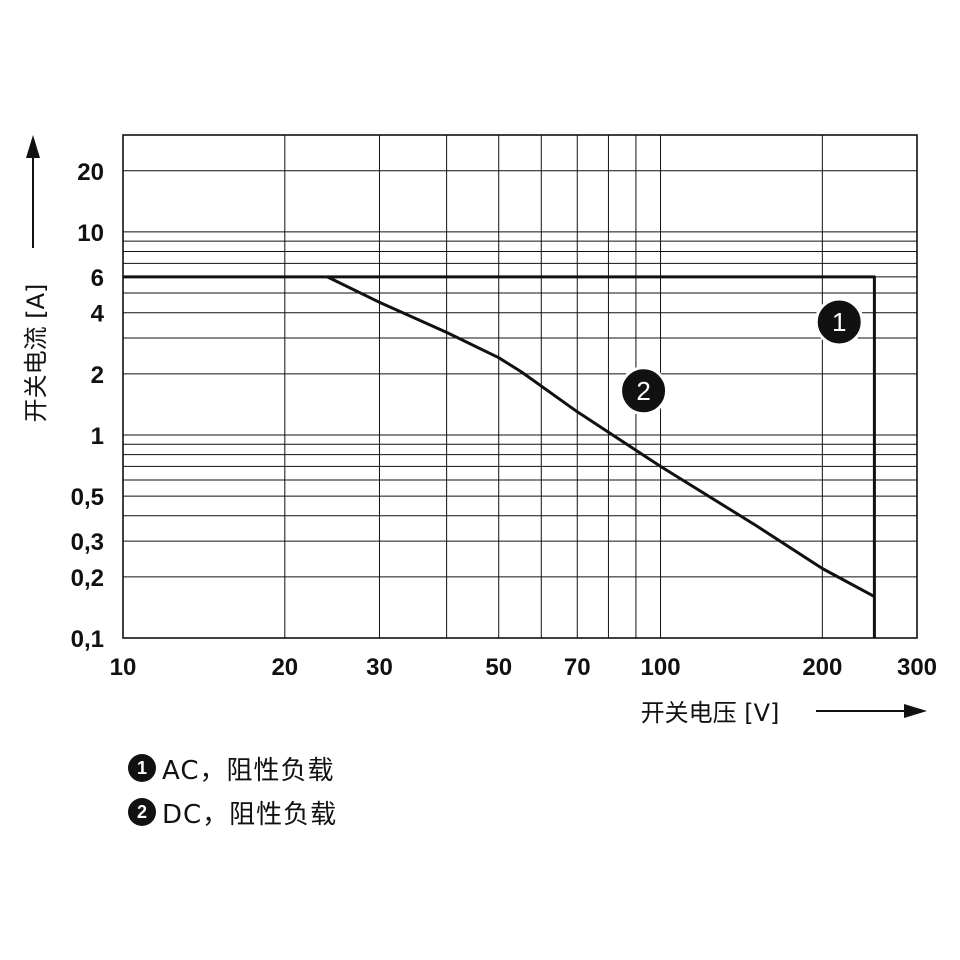 This screenshot has height=960, width=960. I want to click on y-tick-label: 0,3, so click(87, 542).